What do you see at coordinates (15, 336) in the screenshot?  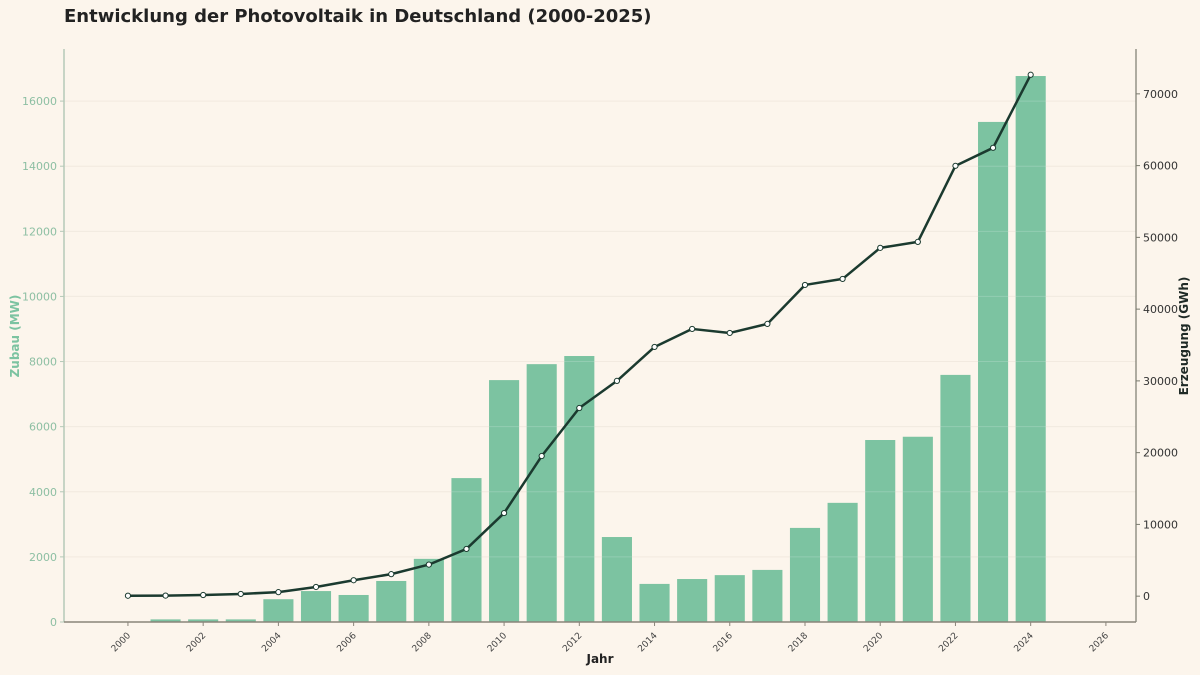 I see `left-axis-label: Zubau (MW)` at bounding box center [15, 336].